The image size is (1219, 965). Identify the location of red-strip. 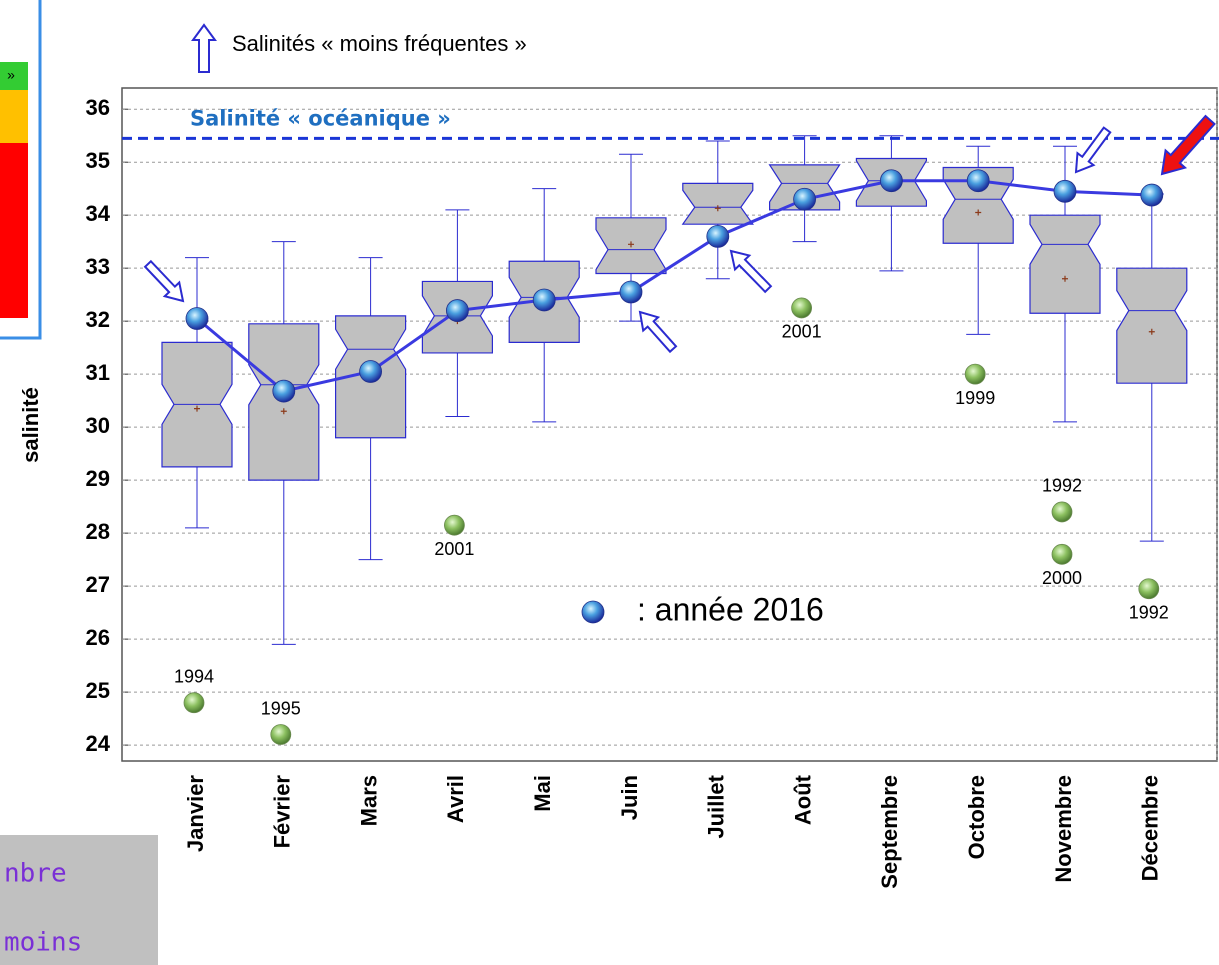
(14, 230).